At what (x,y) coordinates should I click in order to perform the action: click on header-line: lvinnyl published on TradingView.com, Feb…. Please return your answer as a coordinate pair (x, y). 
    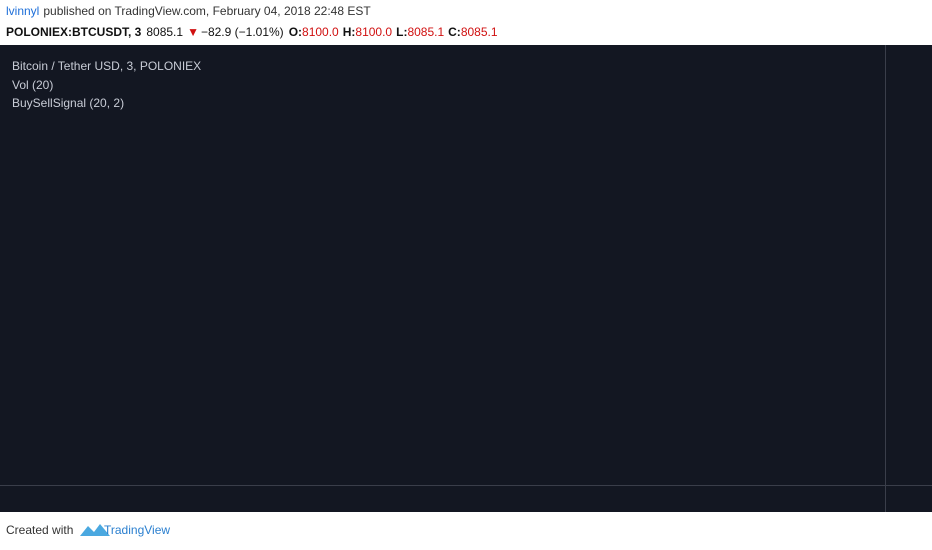
    Looking at the image, I should click on (188, 11).